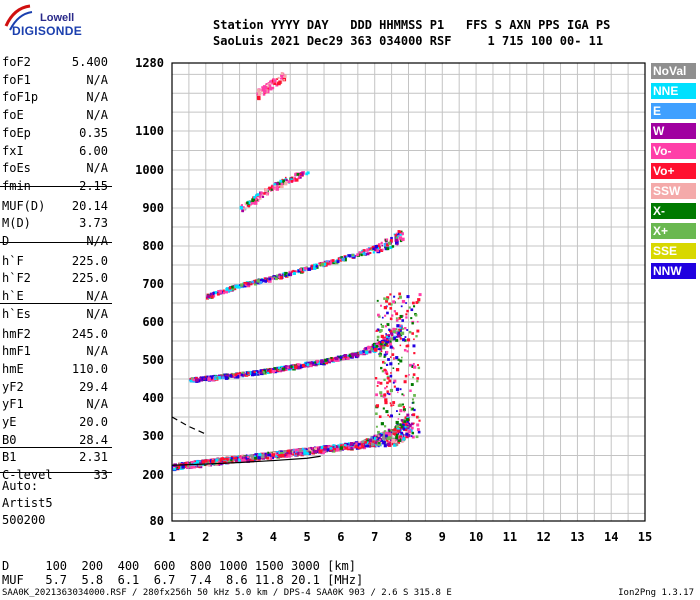 The width and height of the screenshot is (700, 600). Describe the element at coordinates (16, 313) in the screenshot. I see `param-name: h`Es` at that location.